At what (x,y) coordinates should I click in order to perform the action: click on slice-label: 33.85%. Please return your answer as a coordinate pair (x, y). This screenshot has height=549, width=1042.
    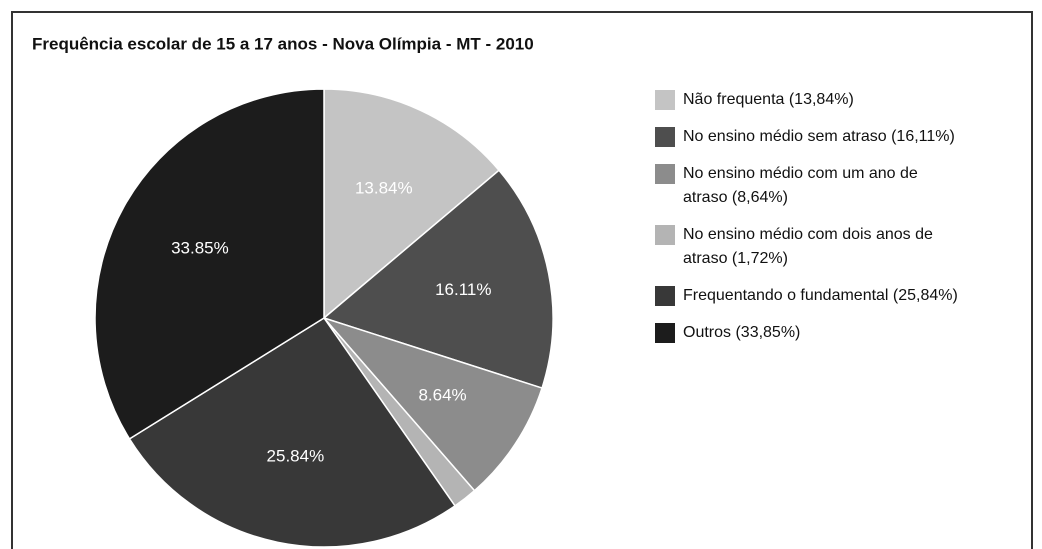
    Looking at the image, I should click on (200, 247).